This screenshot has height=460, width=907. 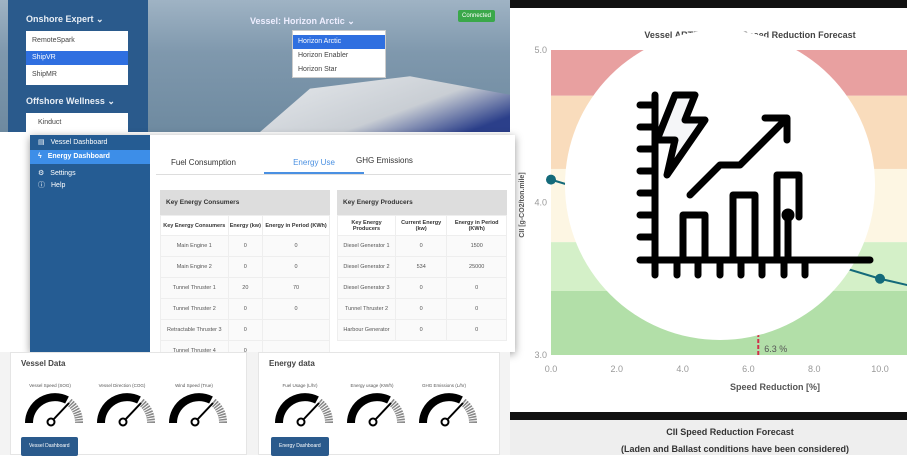 What do you see at coordinates (50, 385) in the screenshot?
I see `gauge-label: Vessel Speed (SOG)` at bounding box center [50, 385].